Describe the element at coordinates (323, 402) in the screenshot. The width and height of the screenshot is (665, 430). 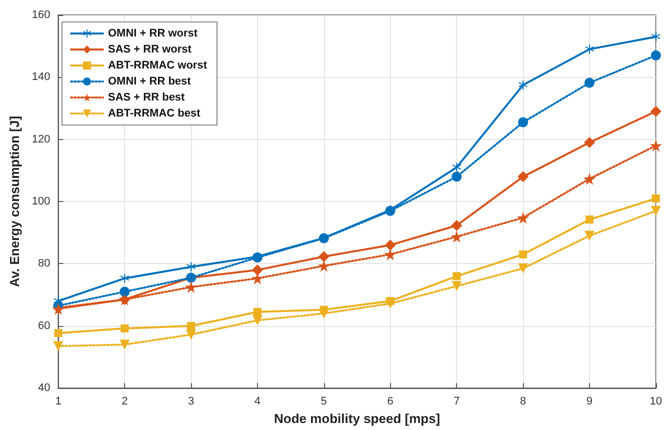
I see `x-tick-label: 5` at that location.